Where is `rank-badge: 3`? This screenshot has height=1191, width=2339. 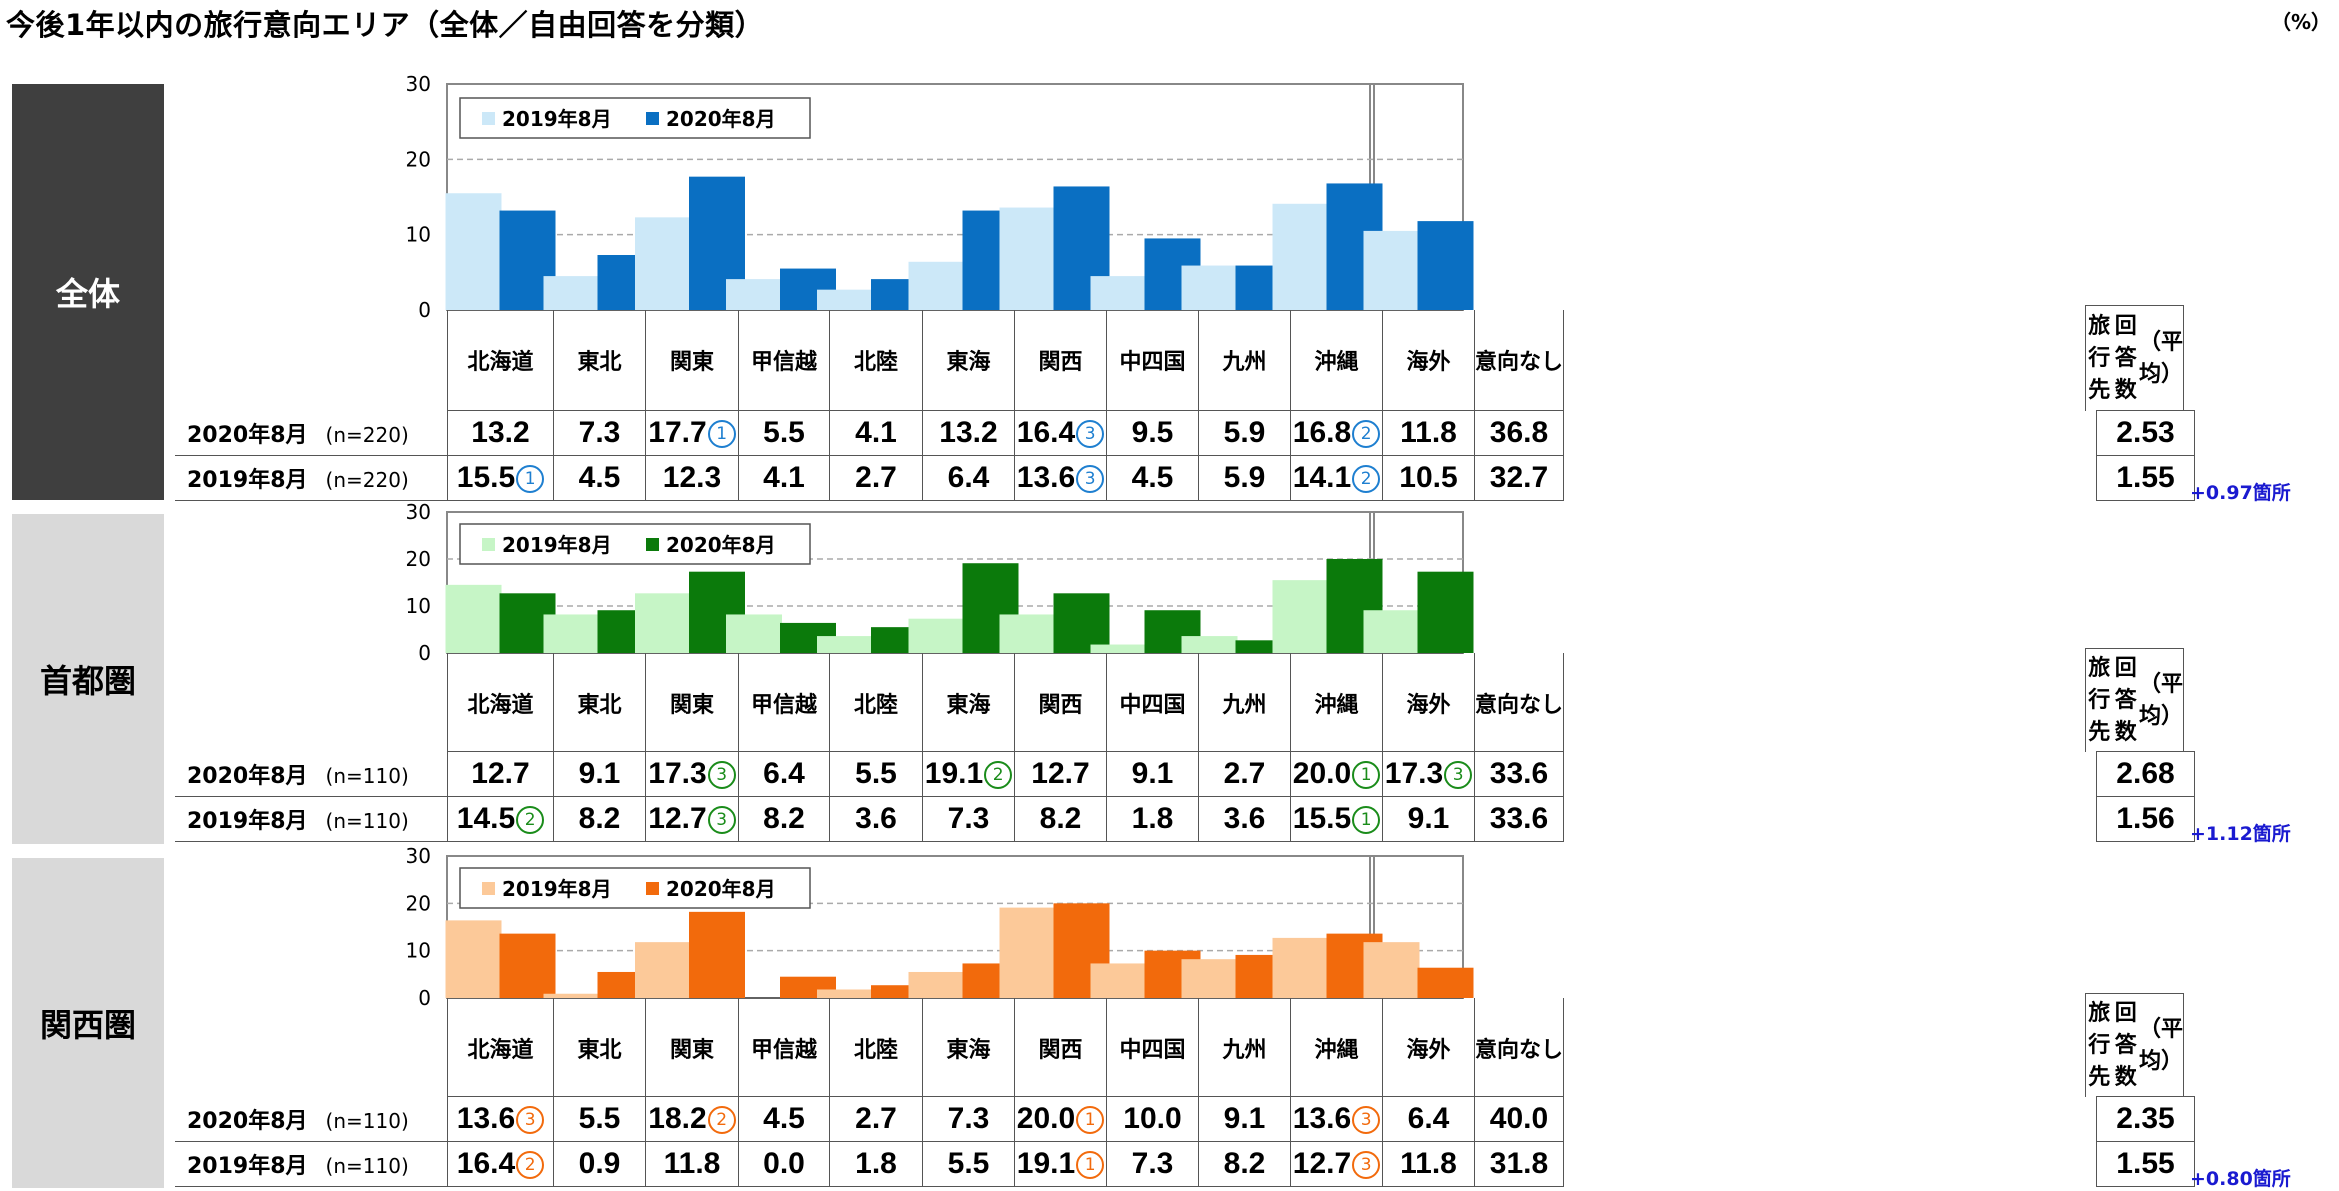
rank-badge: 3 is located at coordinates (1090, 479).